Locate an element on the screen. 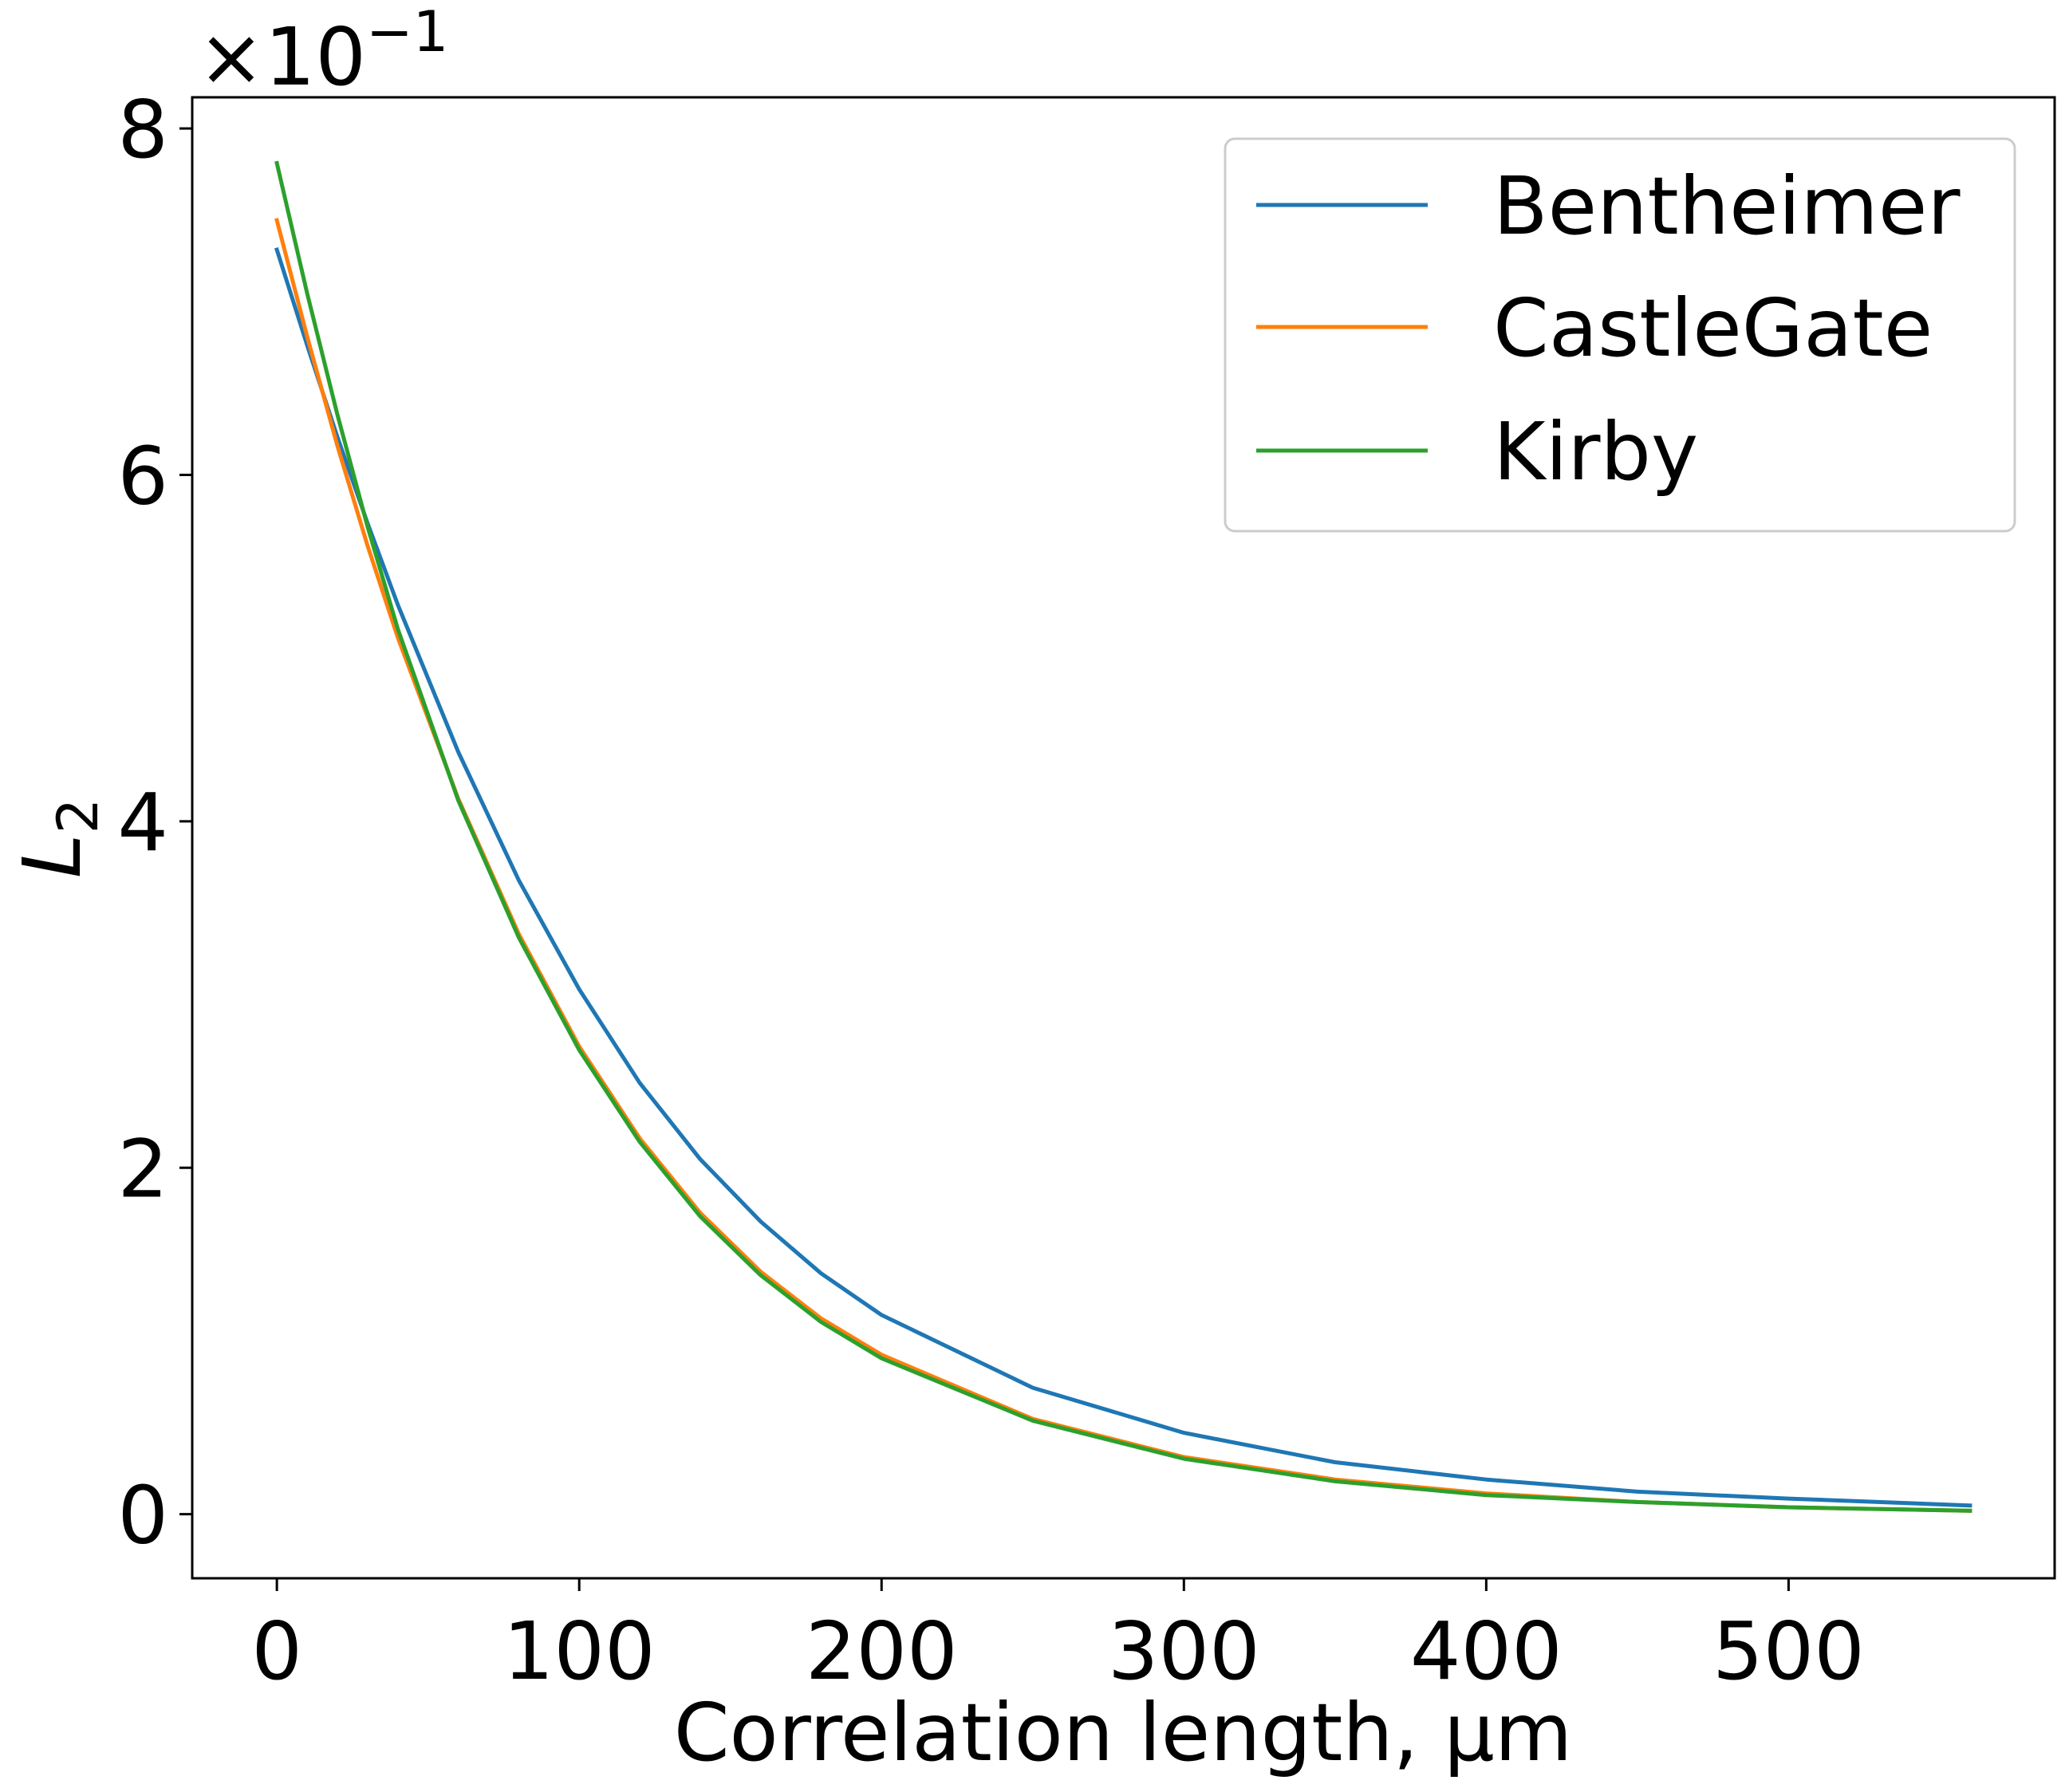 The image size is (2069, 1792). legend: Bentheimer CastleGate Kirby is located at coordinates (1620, 335).